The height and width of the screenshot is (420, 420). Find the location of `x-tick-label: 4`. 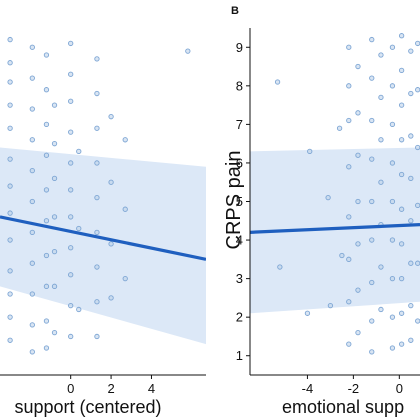

x-tick-label: 4 is located at coordinates (151, 388).